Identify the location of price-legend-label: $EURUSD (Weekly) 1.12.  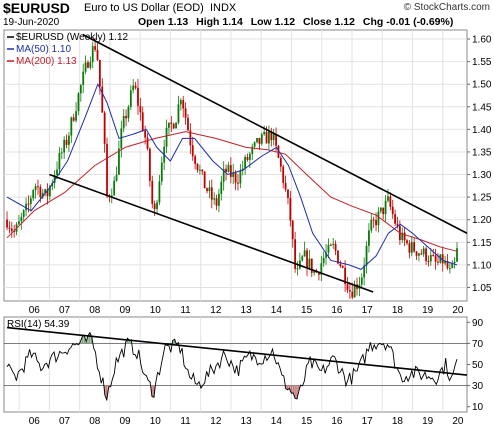
(72, 37).